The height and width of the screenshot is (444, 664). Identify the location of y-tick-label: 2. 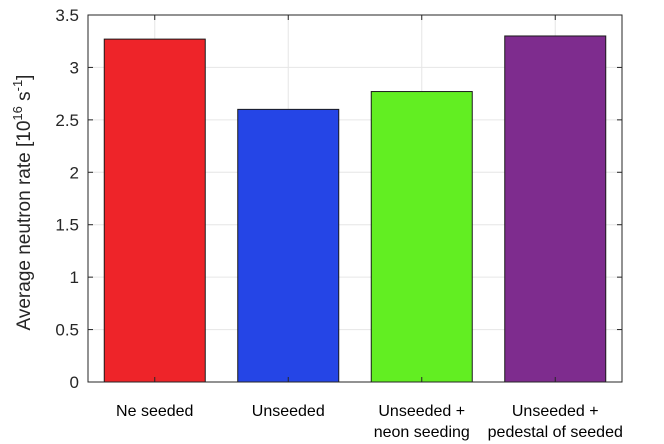
(74, 172).